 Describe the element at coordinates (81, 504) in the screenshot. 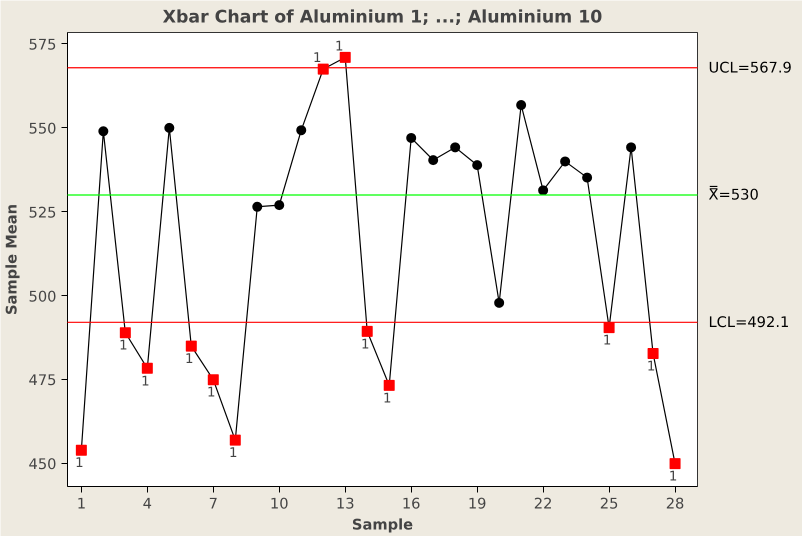

I see `x-tick-label: 1` at that location.